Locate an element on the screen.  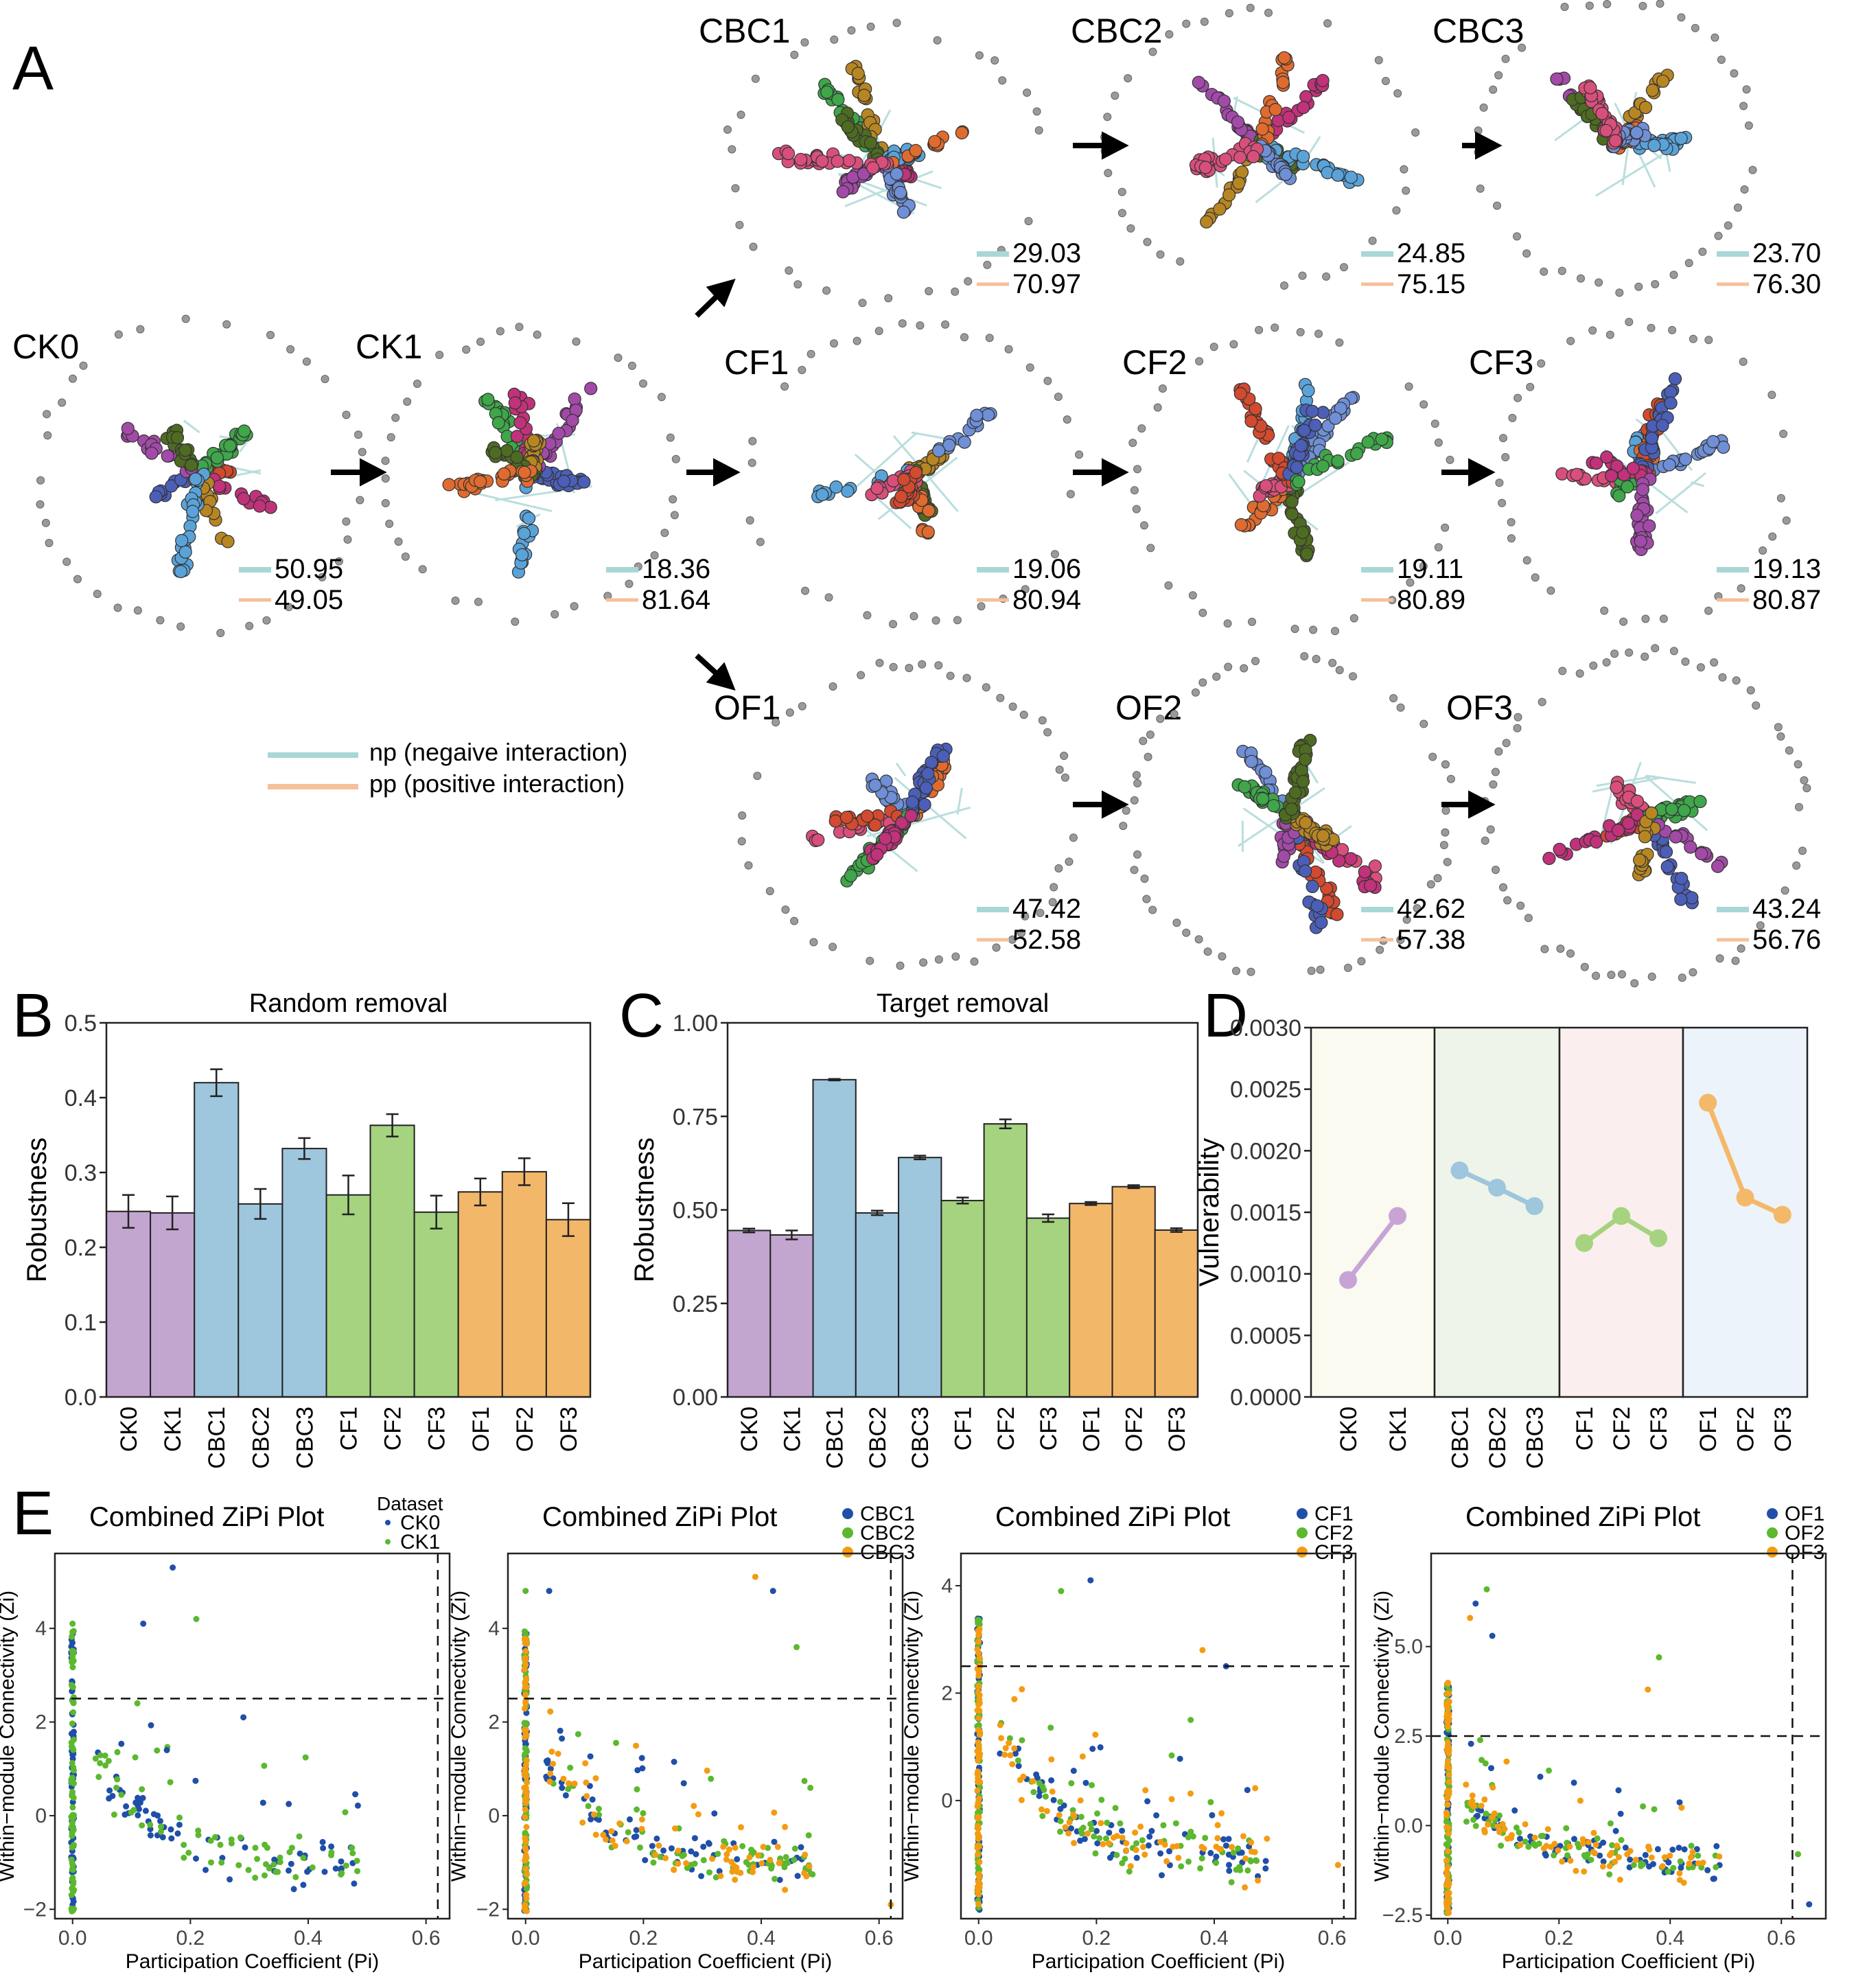
x-tick-label: CBC2 is located at coordinates (878, 1438).